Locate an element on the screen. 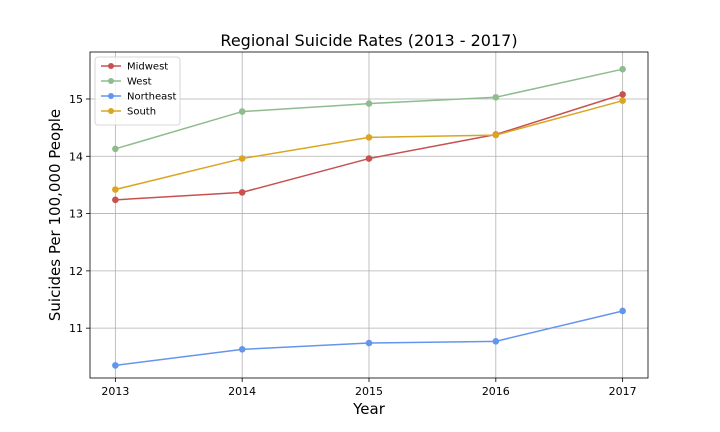 This screenshot has width=720, height=432. x-tick-label: 2016 is located at coordinates (496, 391).